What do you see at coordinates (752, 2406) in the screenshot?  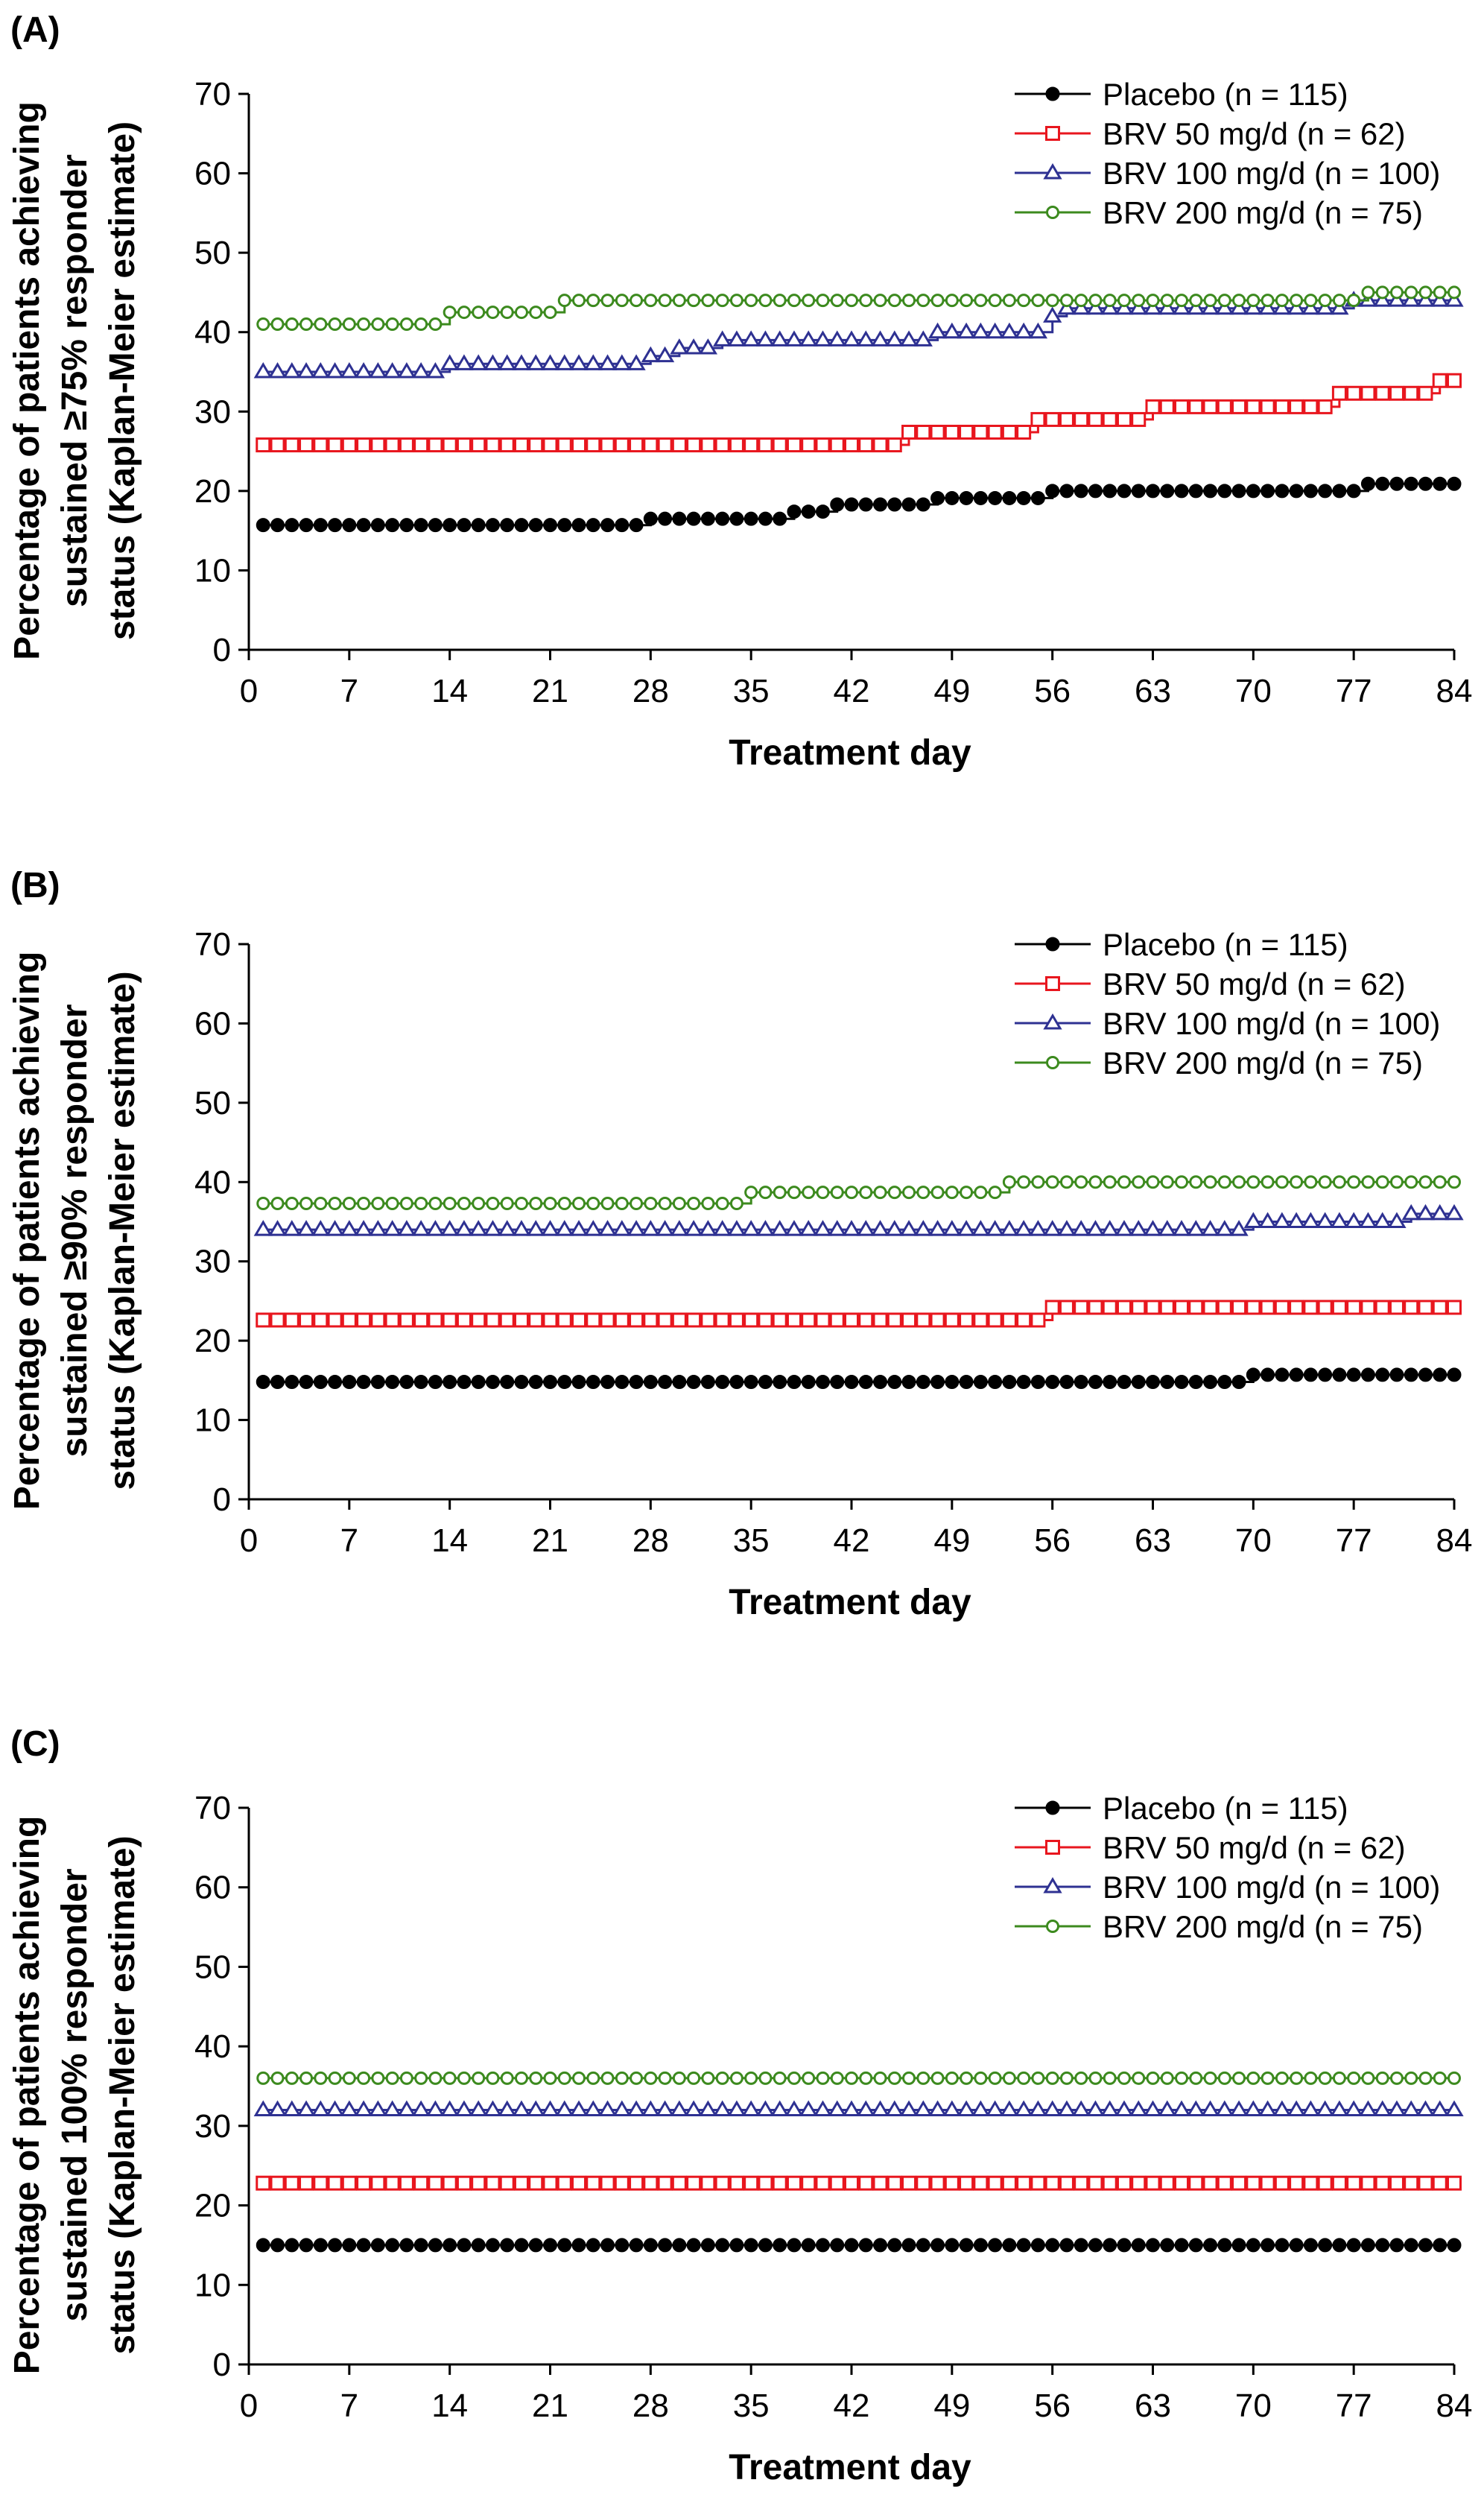 I see `x-tick-label: 35` at bounding box center [752, 2406].